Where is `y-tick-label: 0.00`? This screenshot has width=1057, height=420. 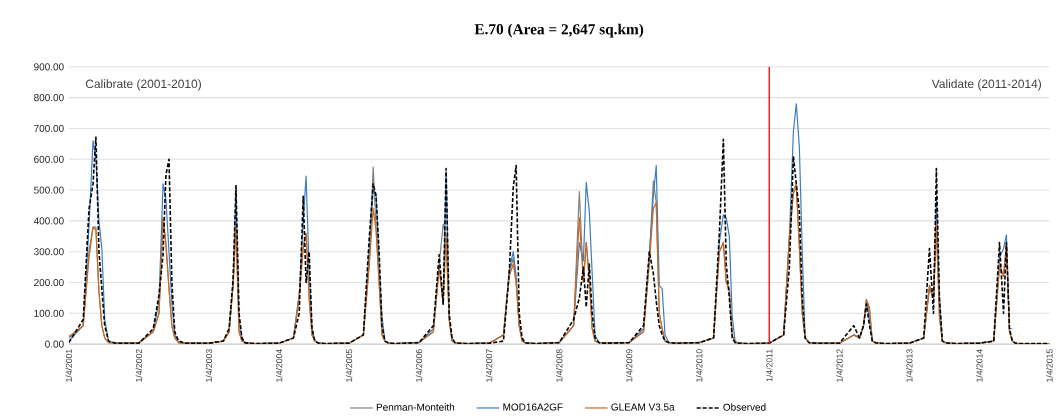
y-tick-label: 0.00 is located at coordinates (54, 344).